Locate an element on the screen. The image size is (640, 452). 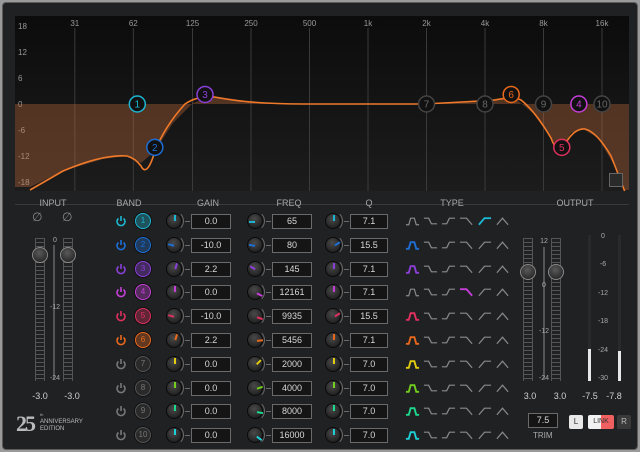
freq-field: 80 is located at coordinates (292, 245).